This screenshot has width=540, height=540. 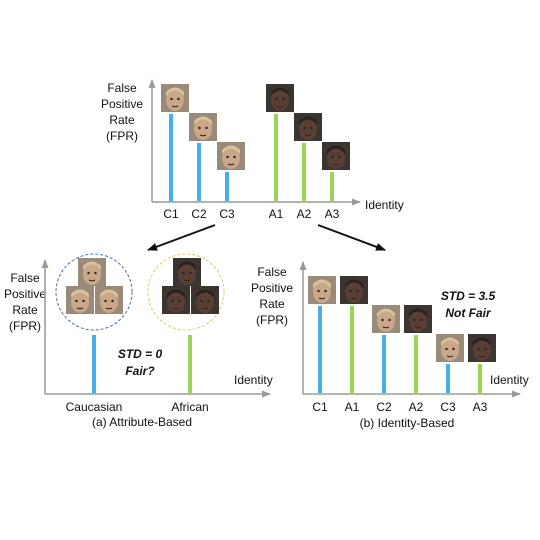 I want to click on tick-label-african: African, so click(x=189, y=407).